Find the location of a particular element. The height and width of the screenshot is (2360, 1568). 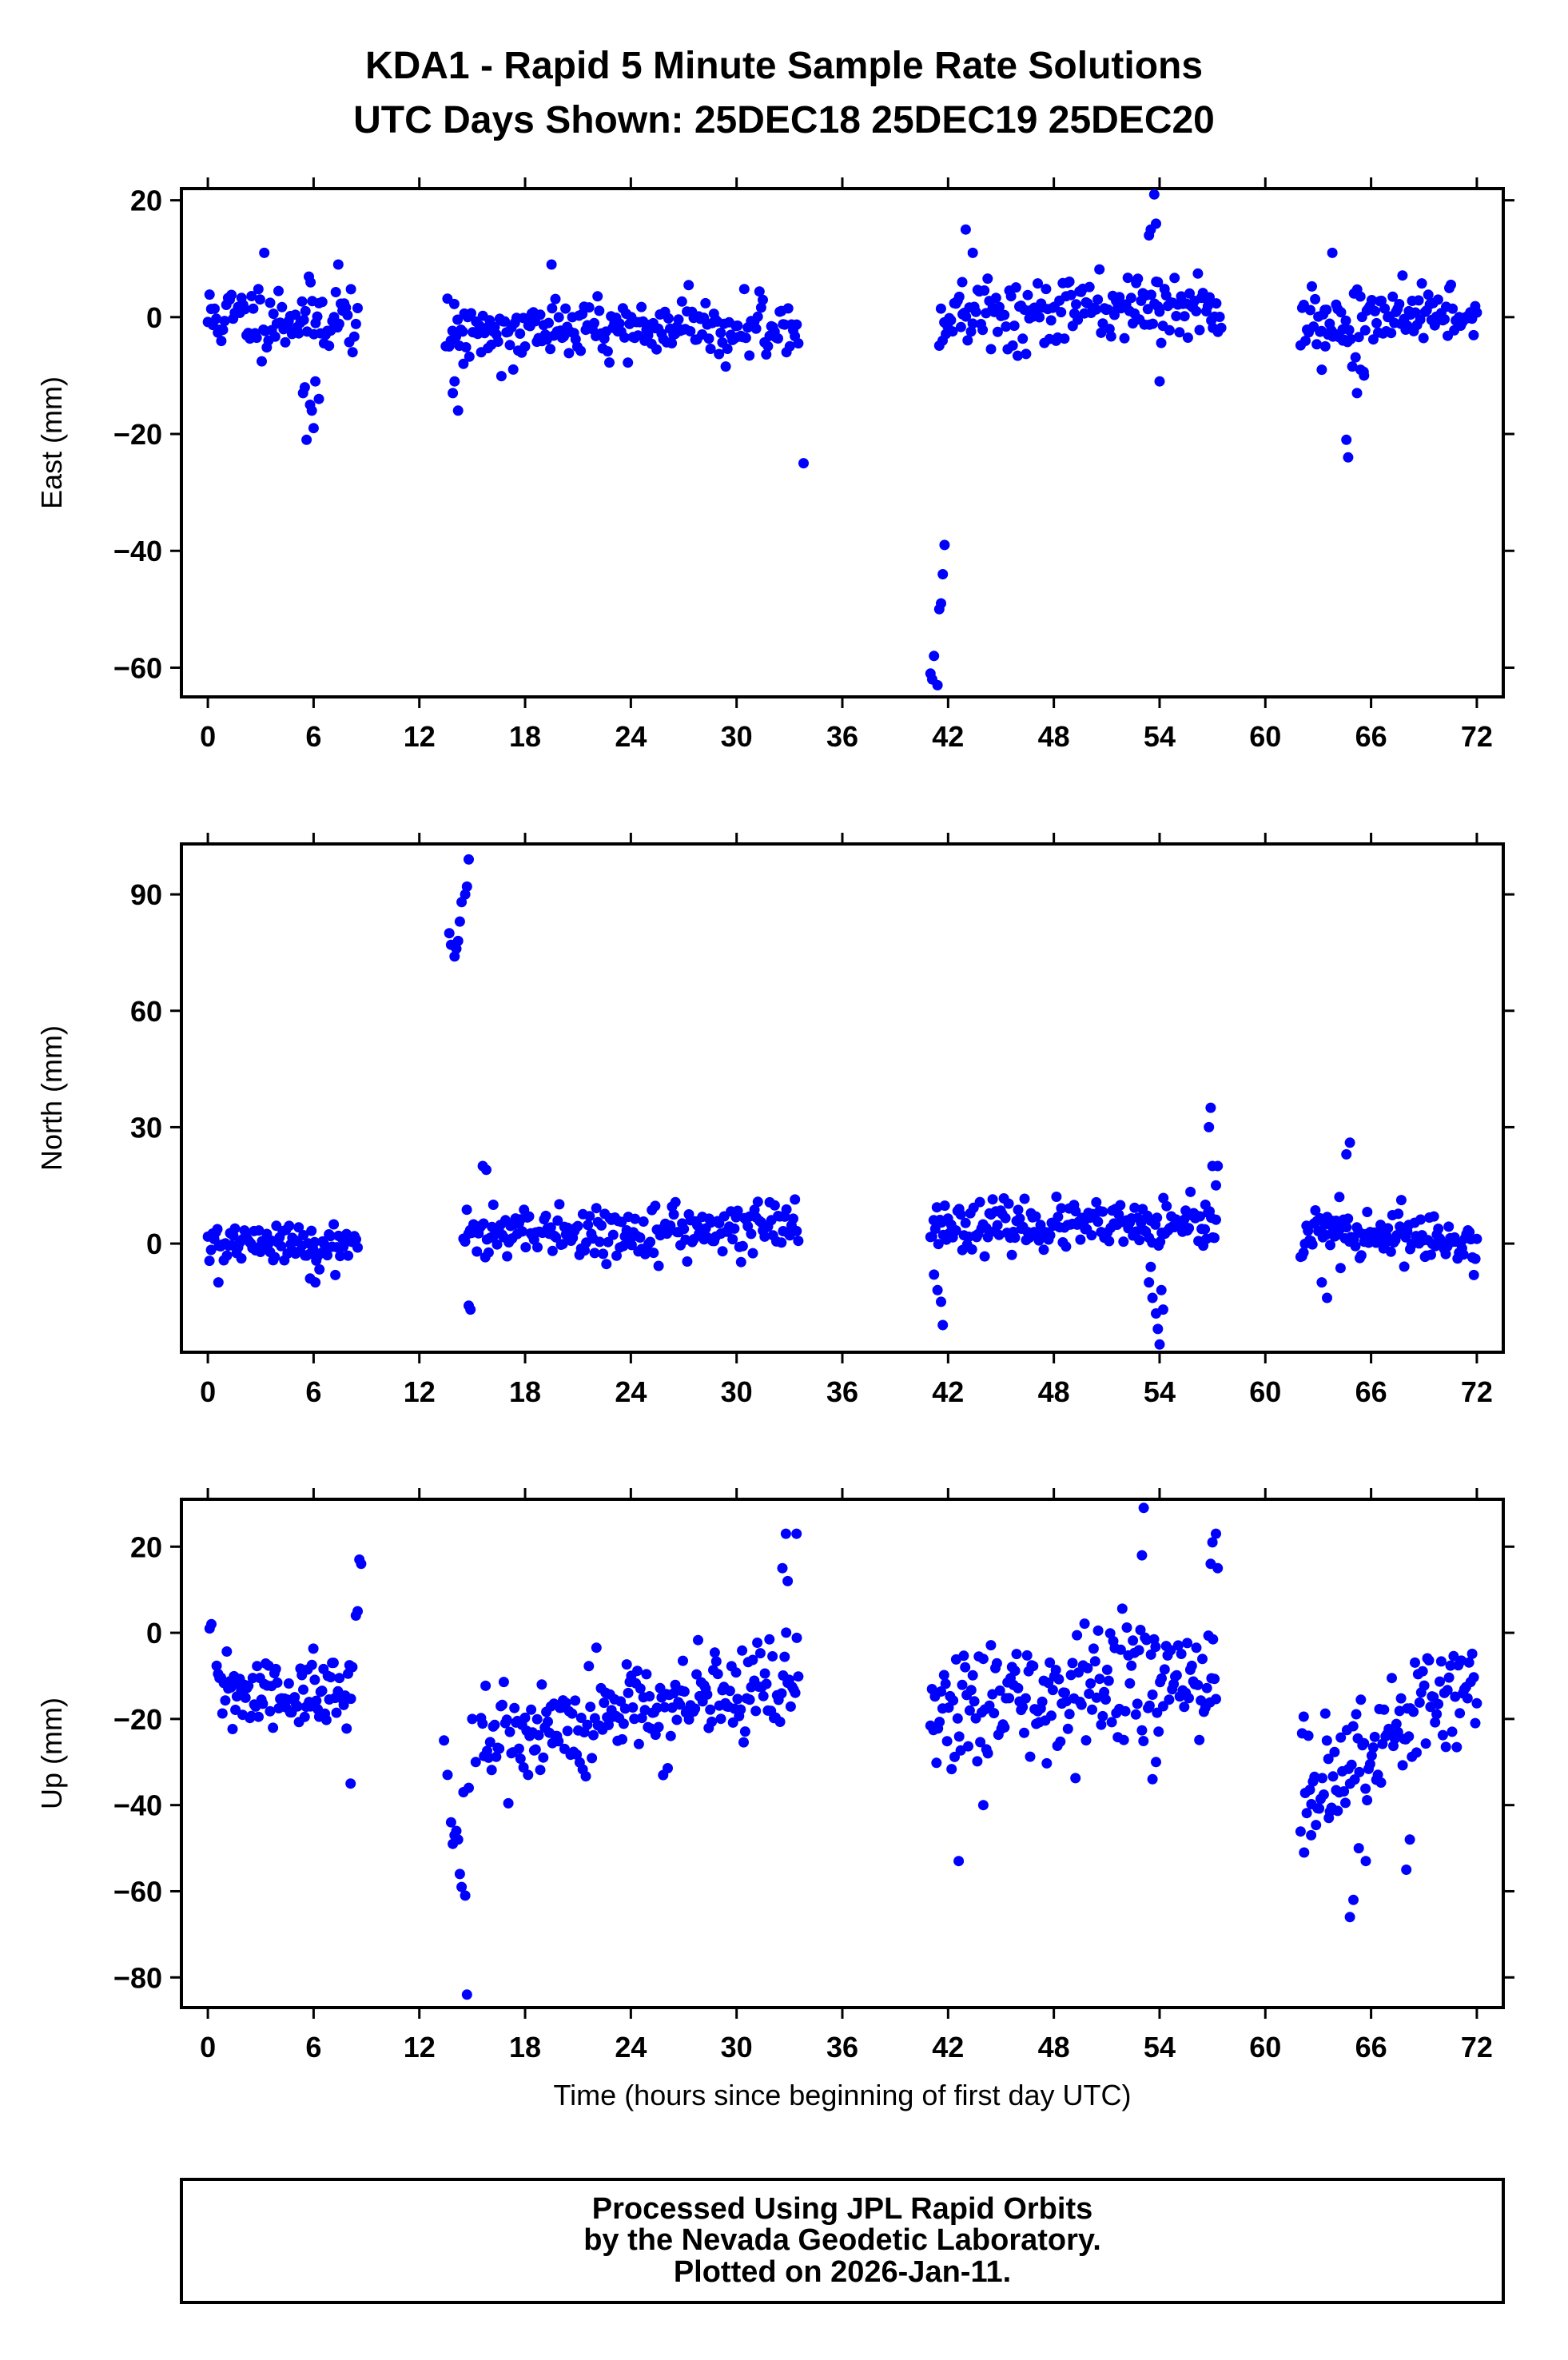

up-y-tick-label: −20 is located at coordinates (137, 1719).